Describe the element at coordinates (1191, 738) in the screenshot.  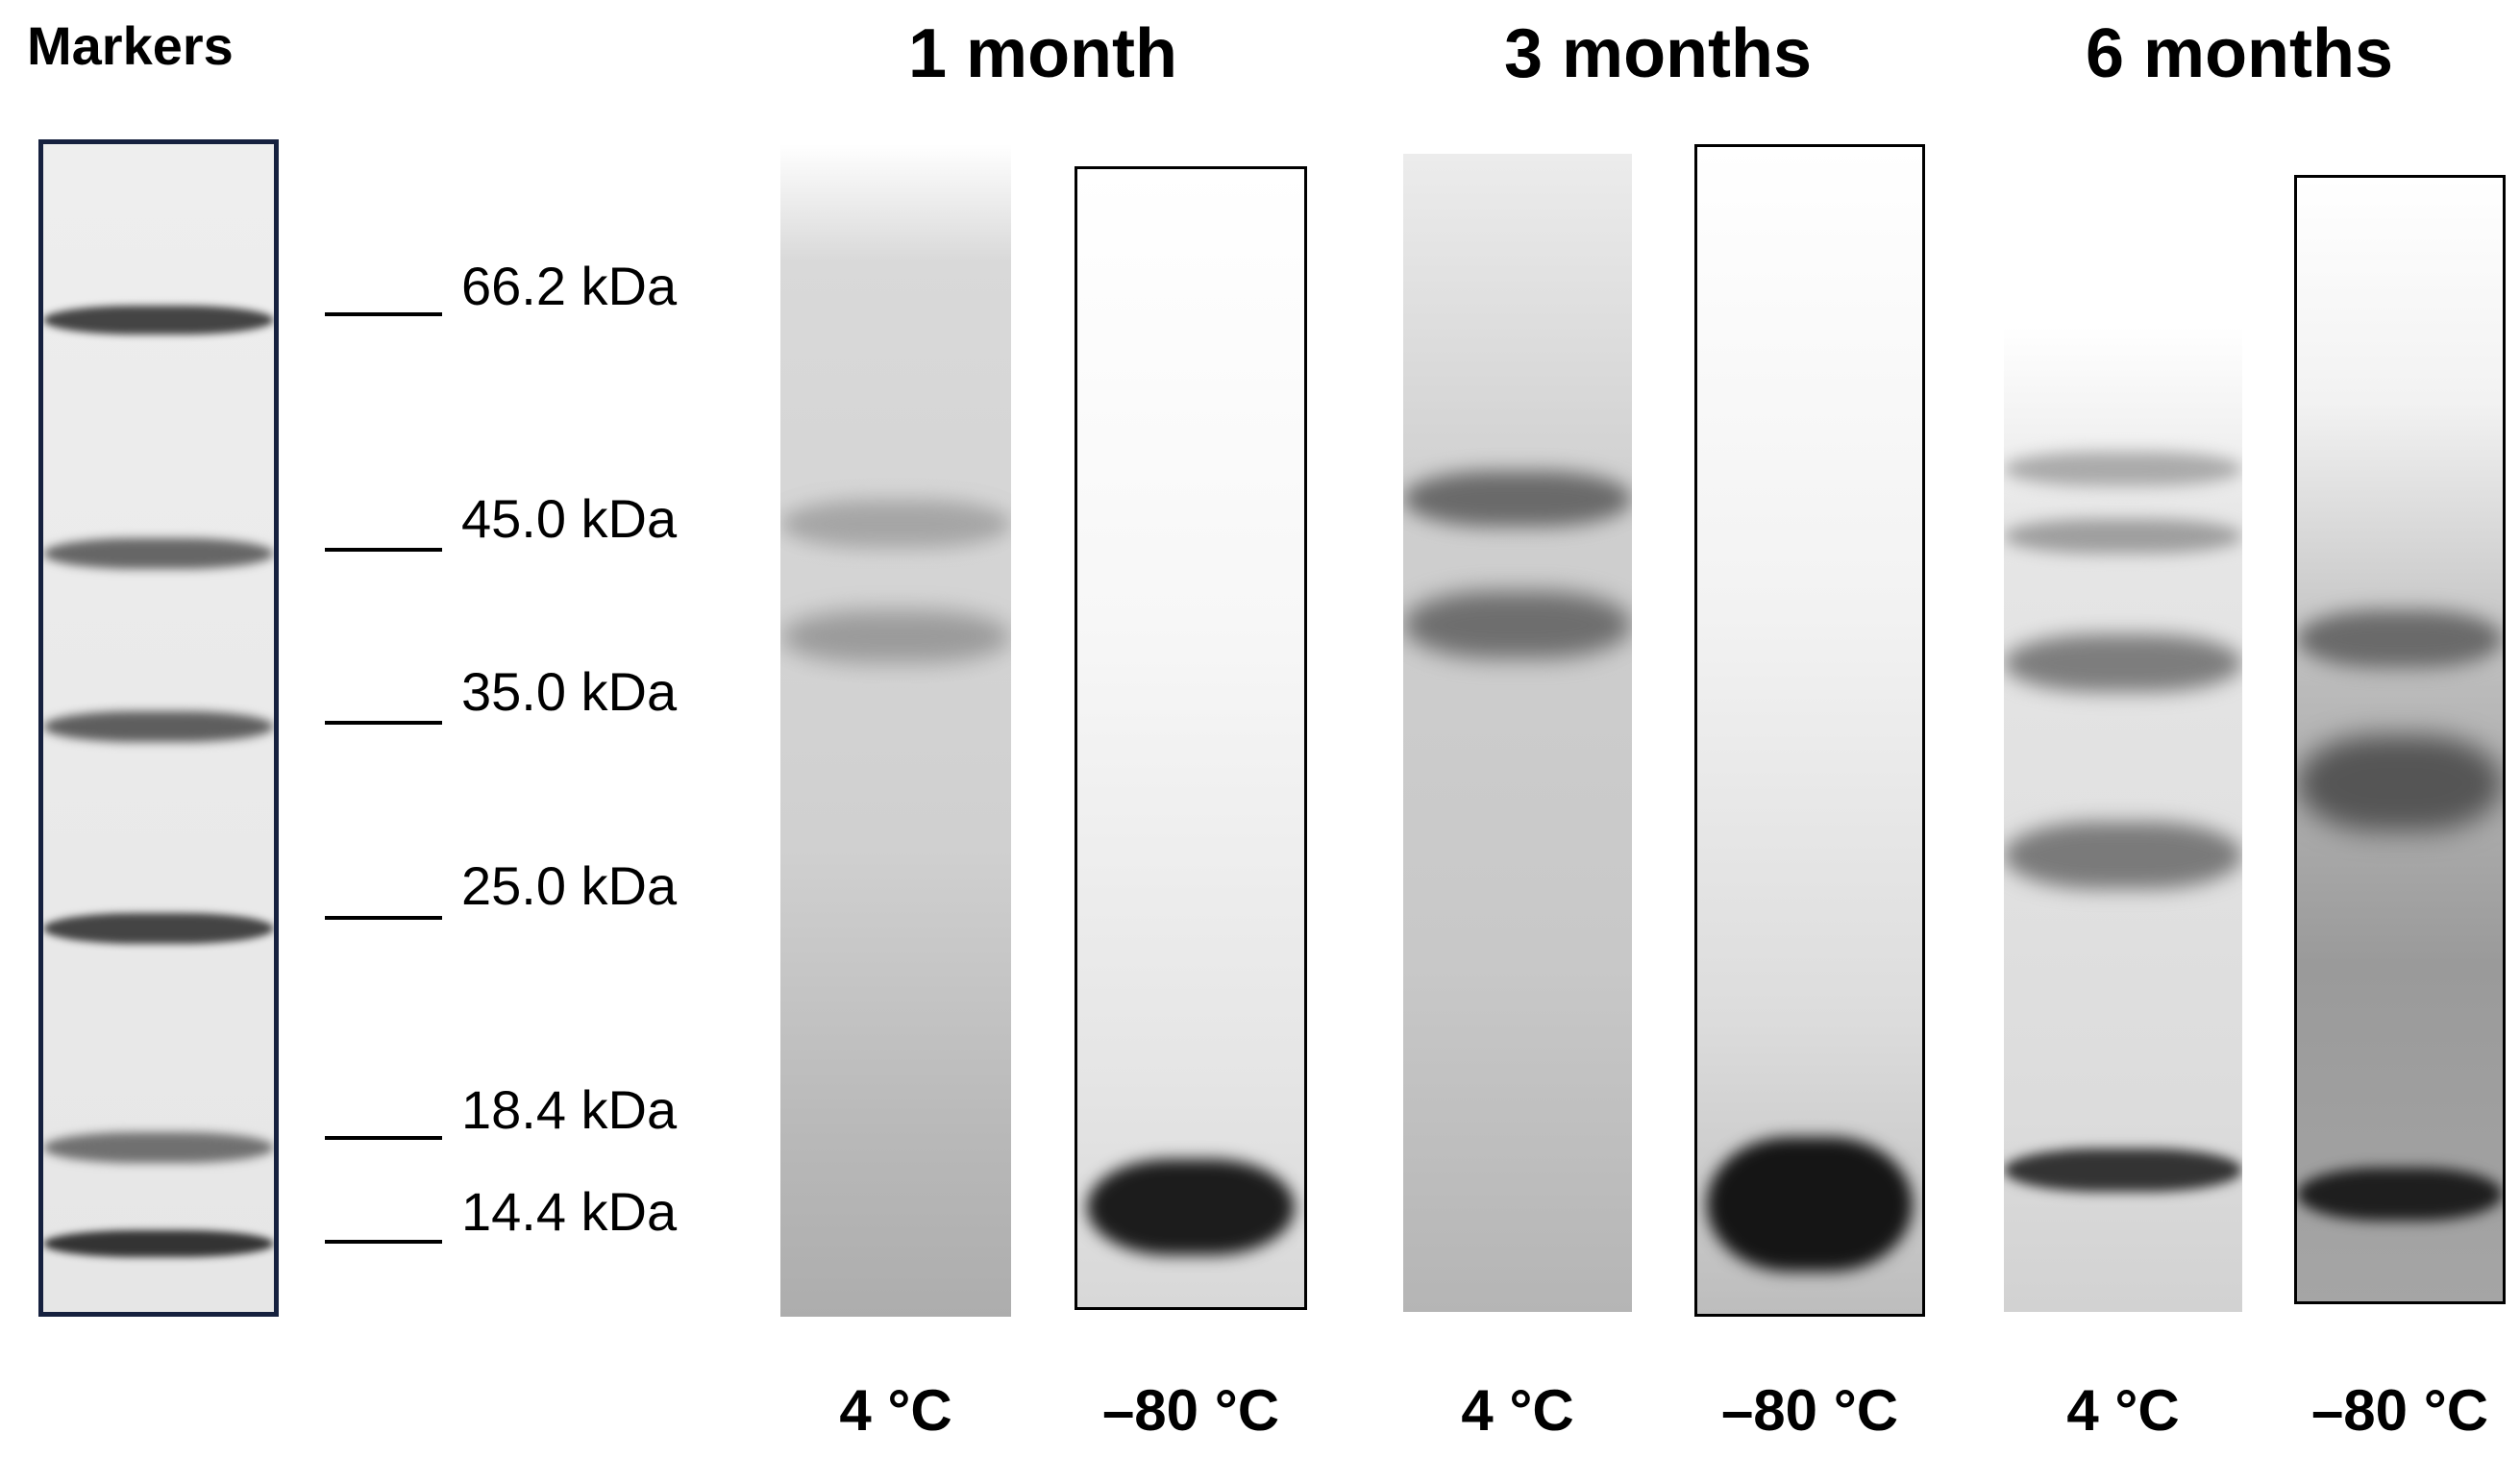
I see `gel-lane-1m-minus80c` at that location.